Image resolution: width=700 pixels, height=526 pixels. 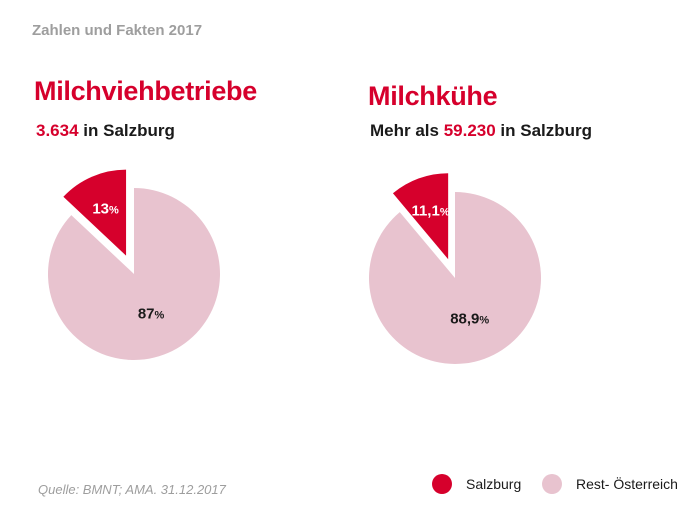 What do you see at coordinates (430, 211) in the screenshot?
I see `pie2-label-salzburg: 11,1%` at bounding box center [430, 211].